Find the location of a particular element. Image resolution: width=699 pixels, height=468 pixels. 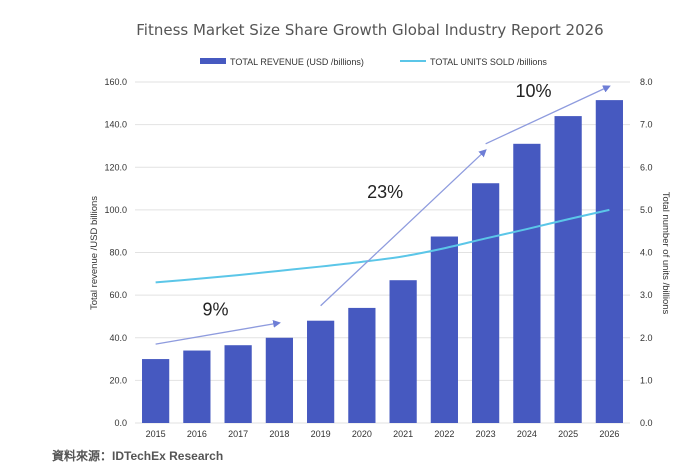

bar-2025 is located at coordinates (568, 269).